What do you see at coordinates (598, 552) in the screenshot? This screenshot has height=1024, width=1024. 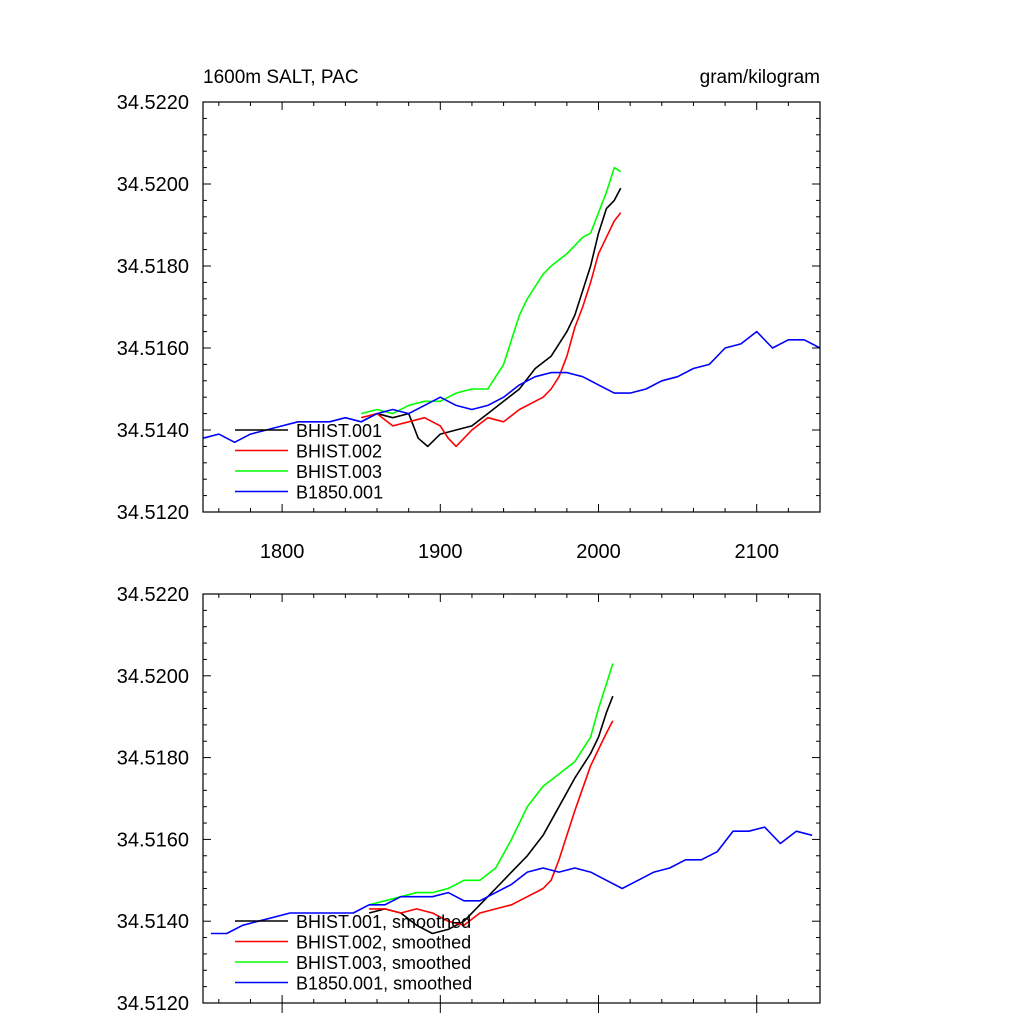 I see `x-tick-label: 2000` at bounding box center [598, 552].